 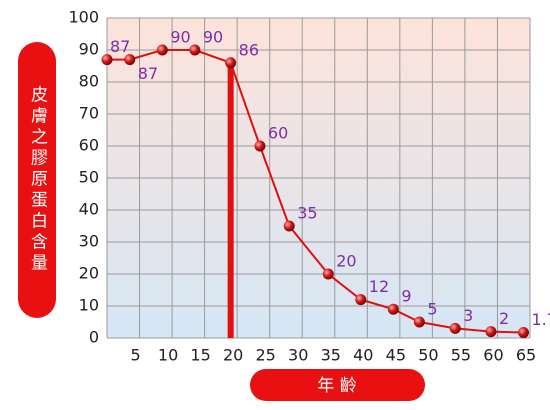 I want to click on x-axis-title: 年 齡, so click(x=336, y=386).